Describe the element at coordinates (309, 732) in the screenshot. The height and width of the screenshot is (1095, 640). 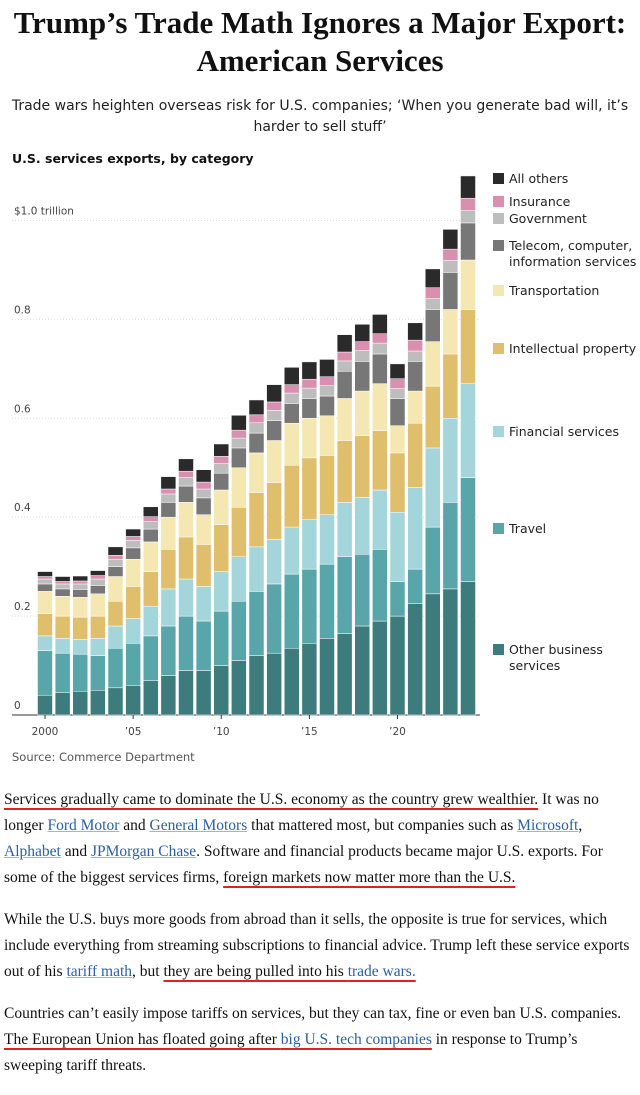
I see `x-tick-label: ’15` at that location.